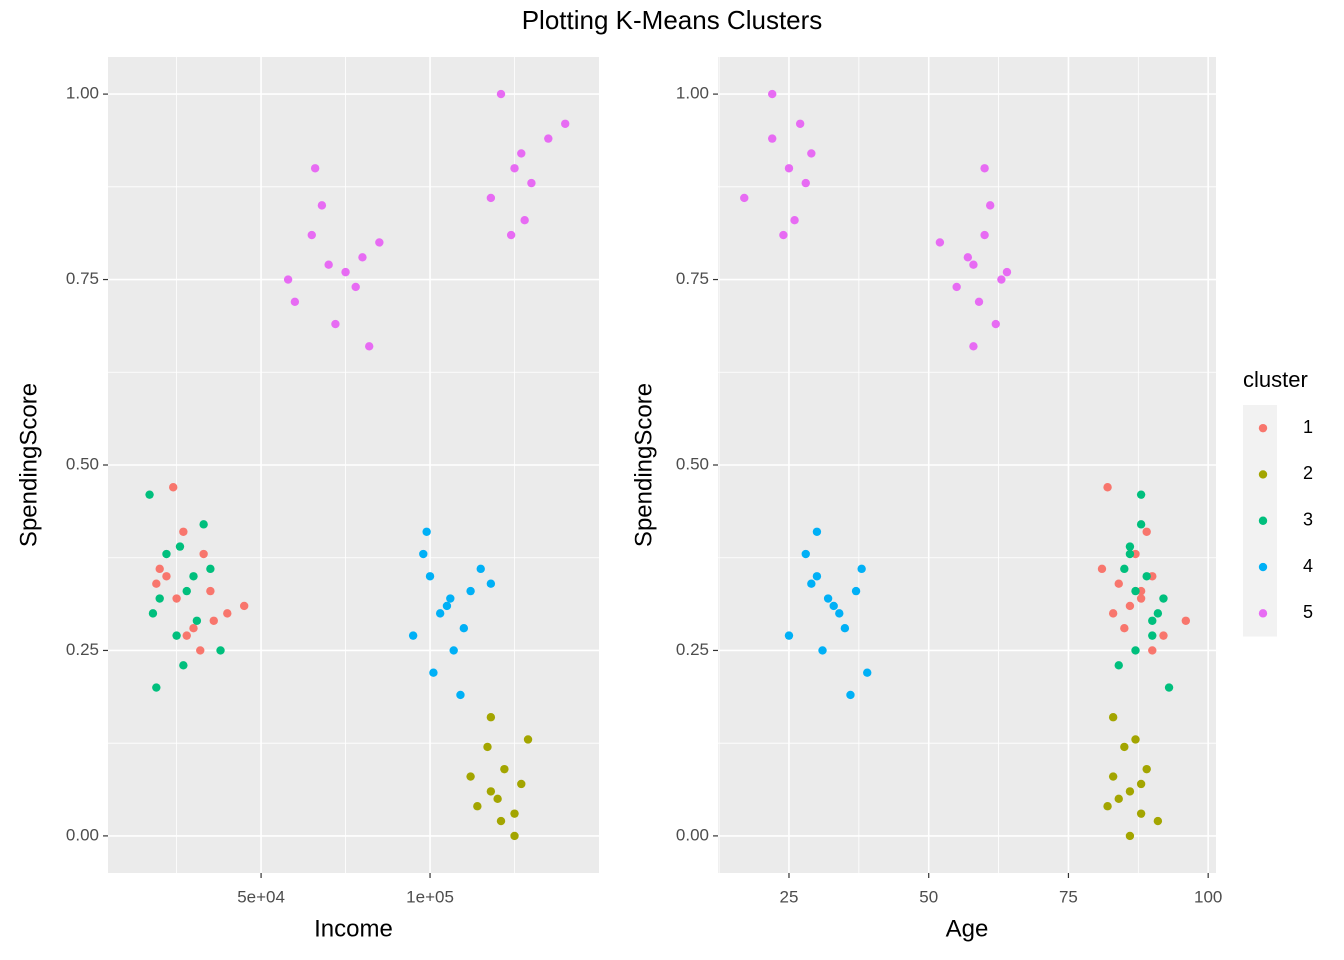 The height and width of the screenshot is (960, 1344). What do you see at coordinates (1308, 566) in the screenshot?
I see `legend-label: 4` at bounding box center [1308, 566].